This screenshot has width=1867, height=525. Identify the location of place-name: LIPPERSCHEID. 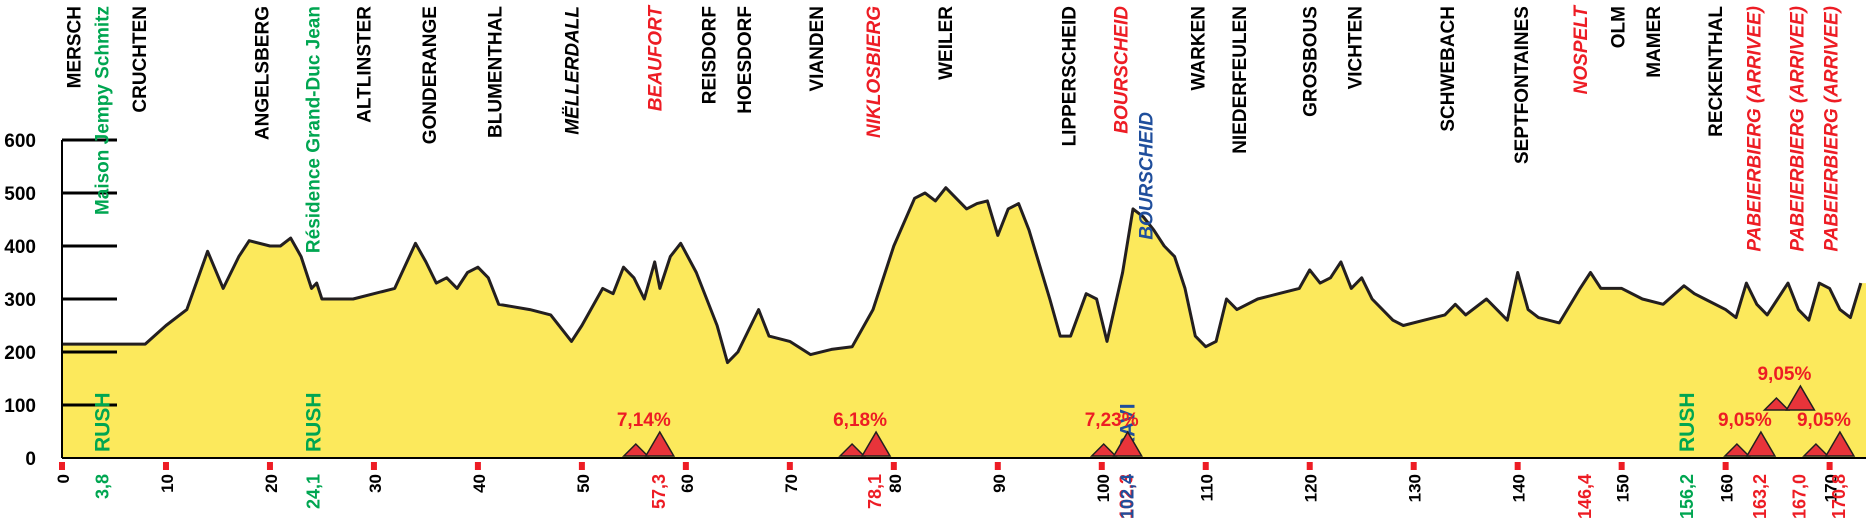
(1069, 76).